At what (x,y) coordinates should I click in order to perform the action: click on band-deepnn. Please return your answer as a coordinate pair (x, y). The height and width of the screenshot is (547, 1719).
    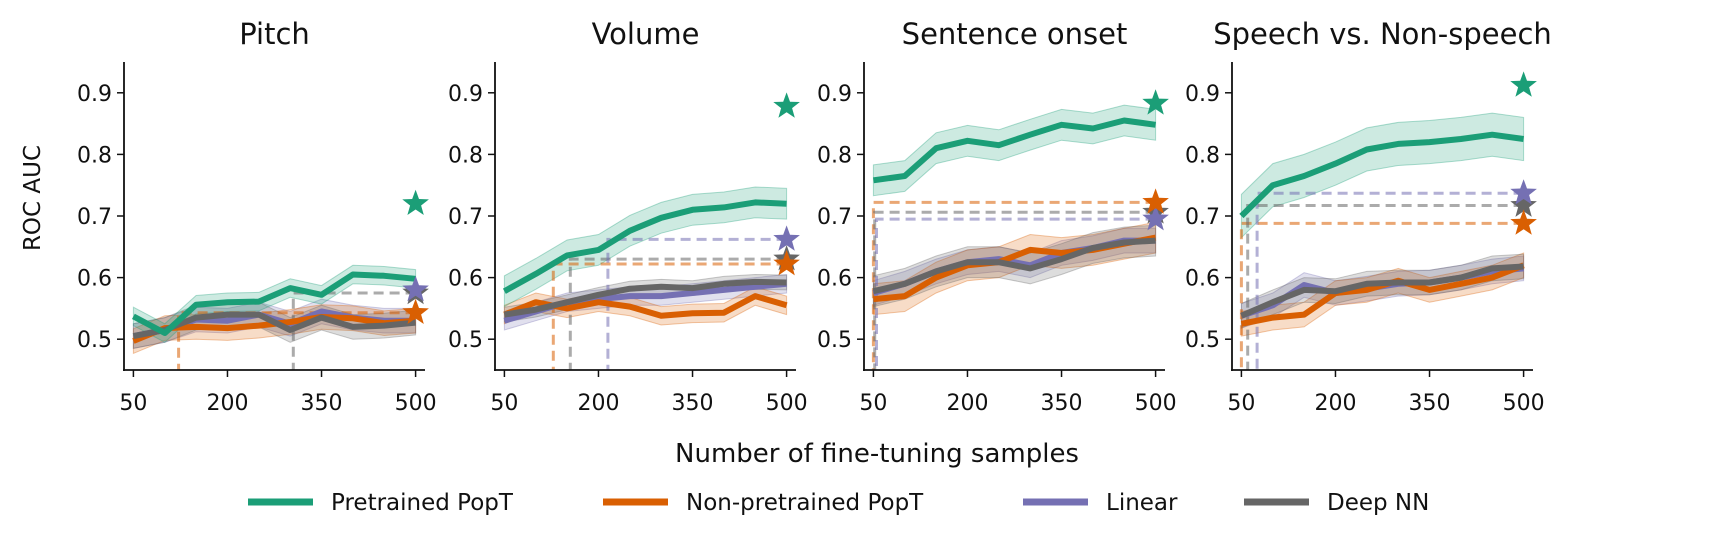
    Looking at the image, I should click on (1382, 291).